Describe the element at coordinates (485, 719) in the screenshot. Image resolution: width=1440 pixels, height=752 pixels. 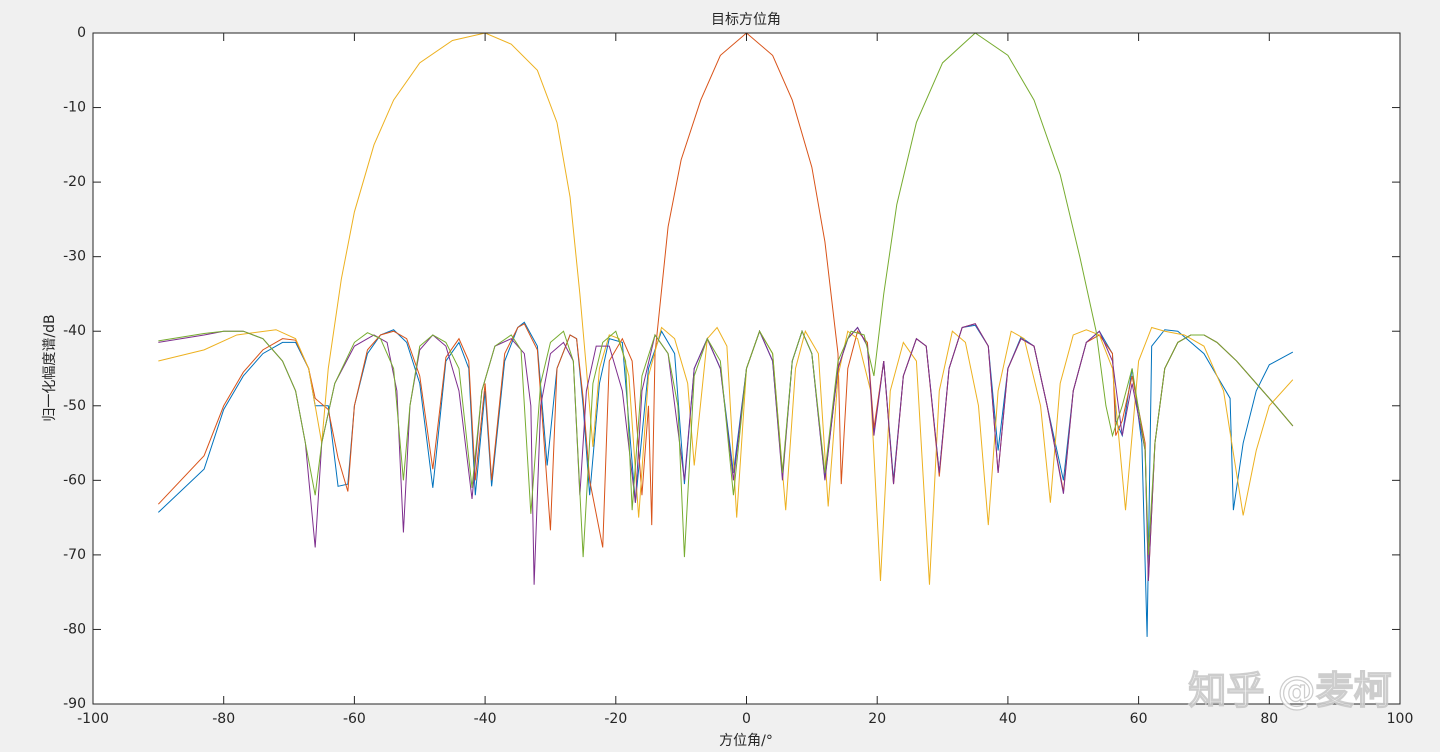
I see `x-tick-label: -40` at that location.